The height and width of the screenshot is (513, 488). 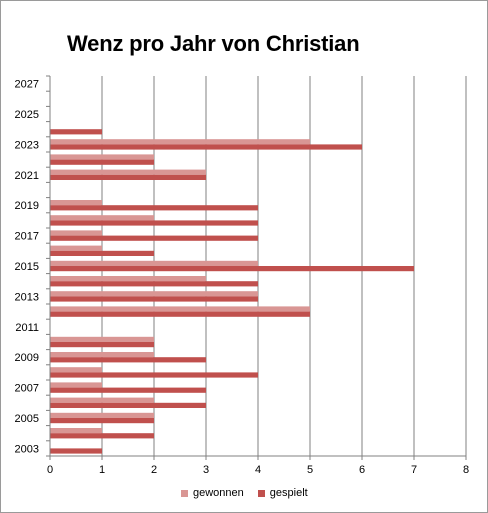 What do you see at coordinates (27, 328) in the screenshot?
I see `y-tick-label: 2011` at bounding box center [27, 328].